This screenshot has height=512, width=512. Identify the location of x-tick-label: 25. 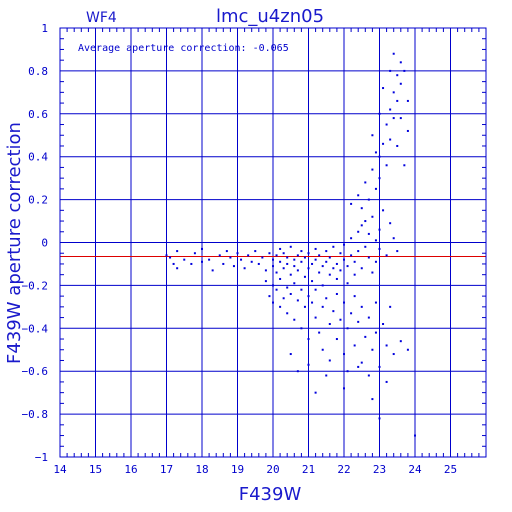
(450, 469).